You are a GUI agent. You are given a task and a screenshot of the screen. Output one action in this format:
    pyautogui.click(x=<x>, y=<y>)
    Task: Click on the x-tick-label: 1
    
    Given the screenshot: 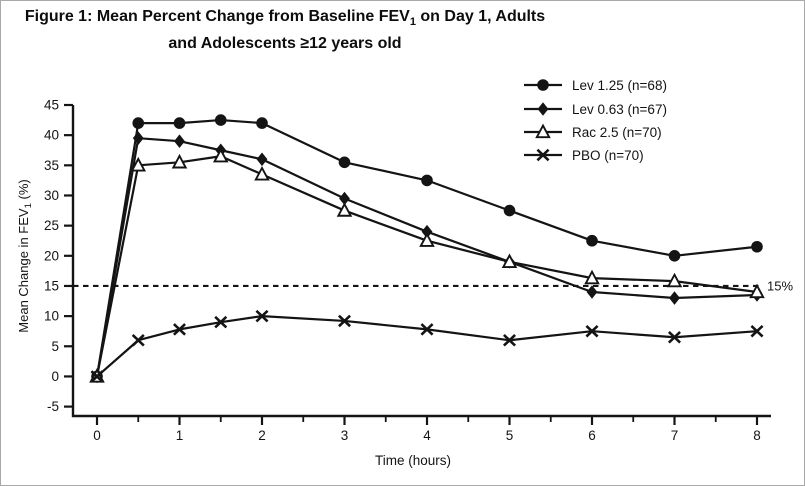 What is the action you would take?
    pyautogui.click(x=180, y=435)
    